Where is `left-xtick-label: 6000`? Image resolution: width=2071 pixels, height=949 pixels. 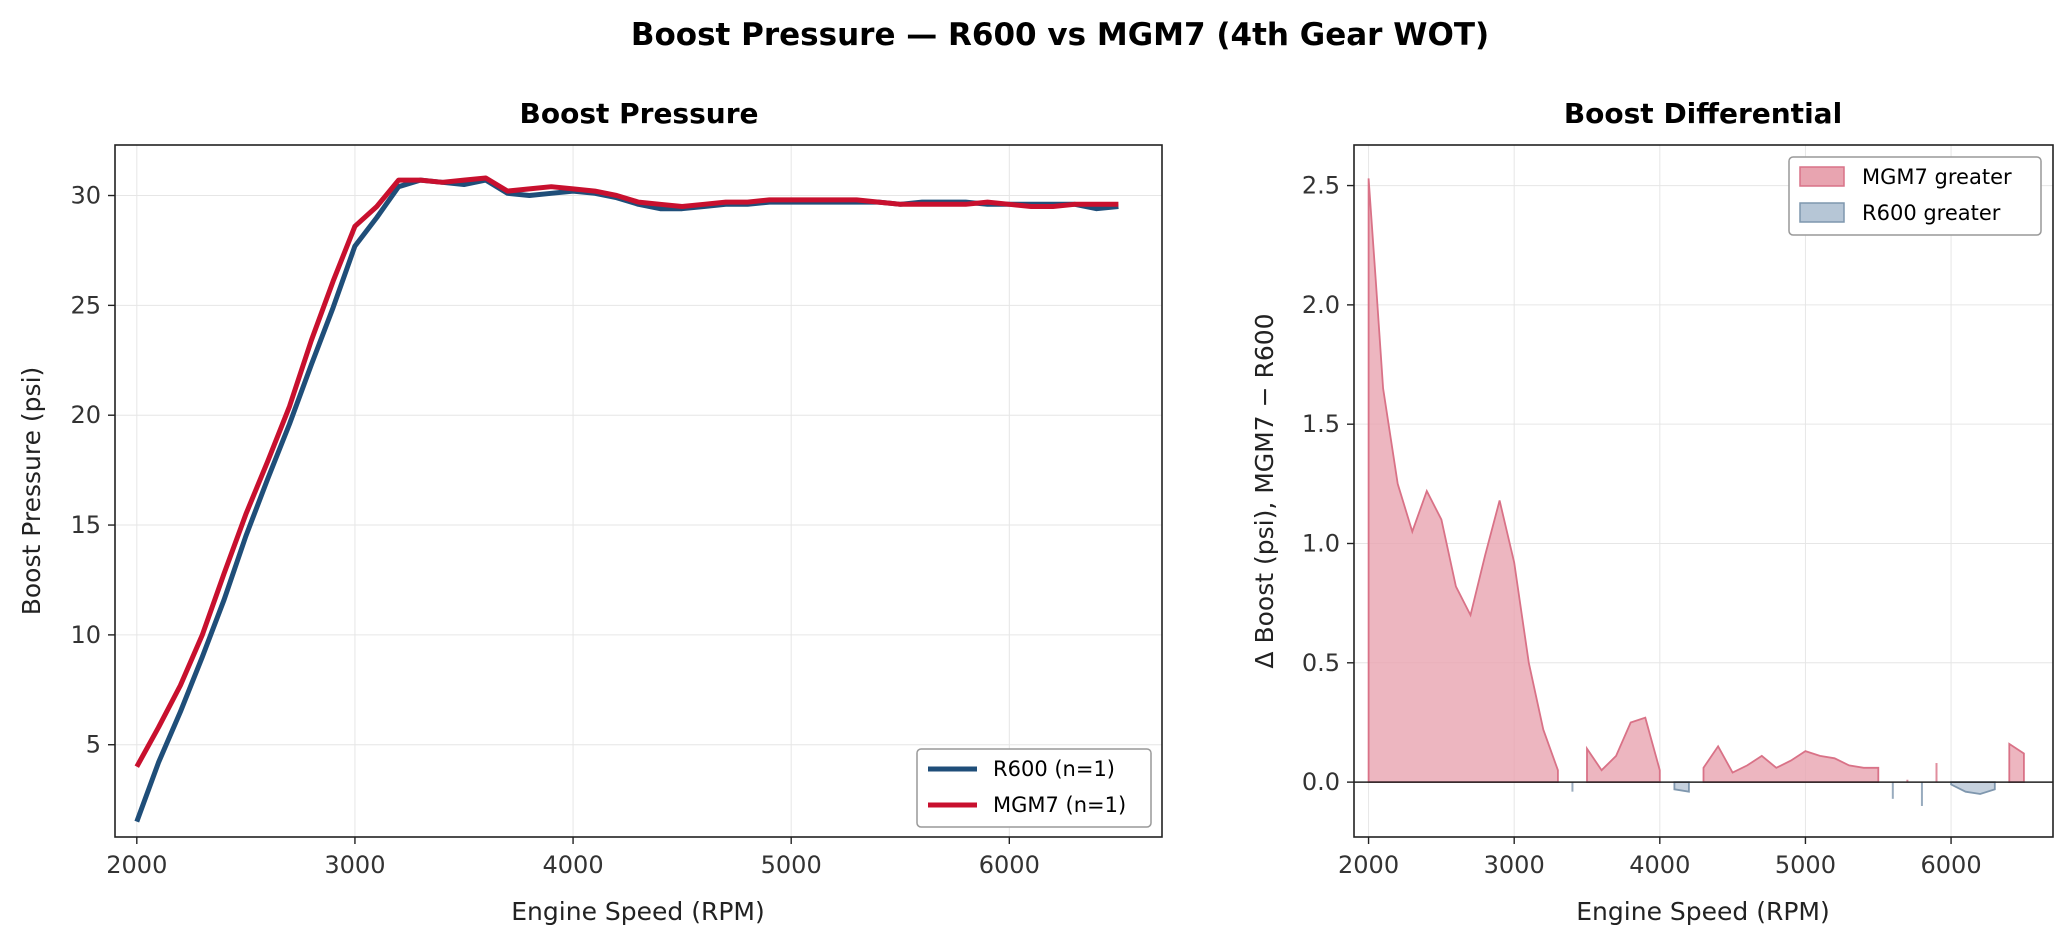
left-xtick-label: 6000 is located at coordinates (1009, 865).